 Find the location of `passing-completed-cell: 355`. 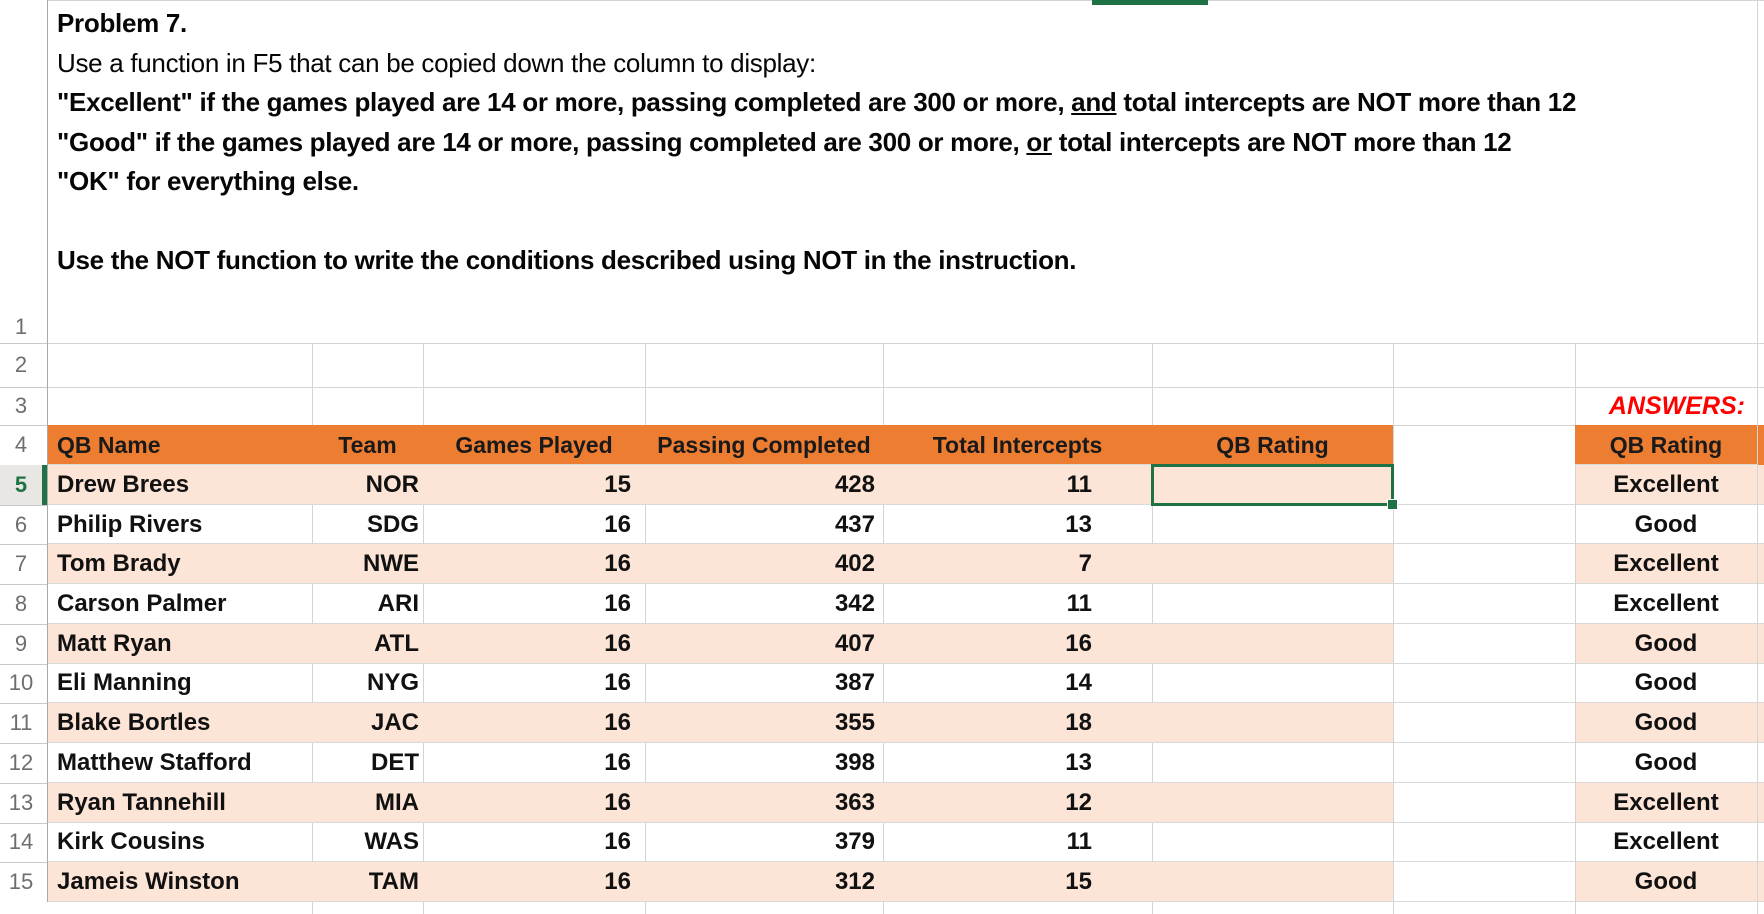

passing-completed-cell: 355 is located at coordinates (854, 723).